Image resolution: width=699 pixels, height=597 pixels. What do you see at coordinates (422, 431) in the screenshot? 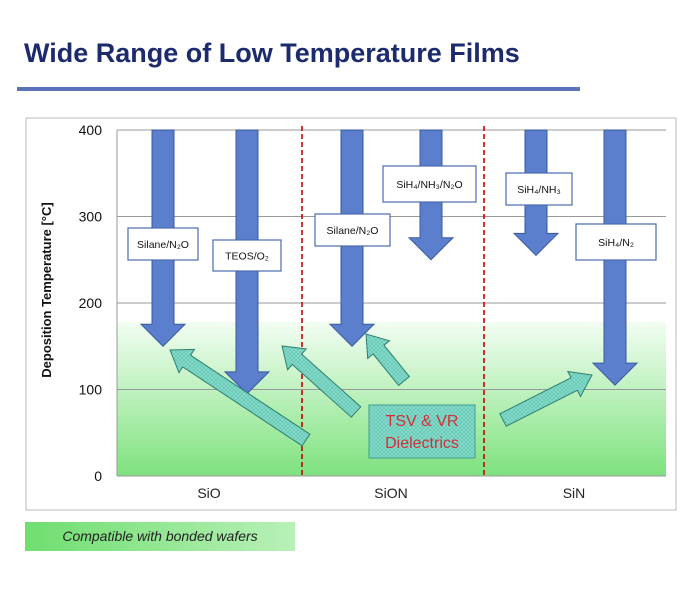
I see `annotation-box` at bounding box center [422, 431].